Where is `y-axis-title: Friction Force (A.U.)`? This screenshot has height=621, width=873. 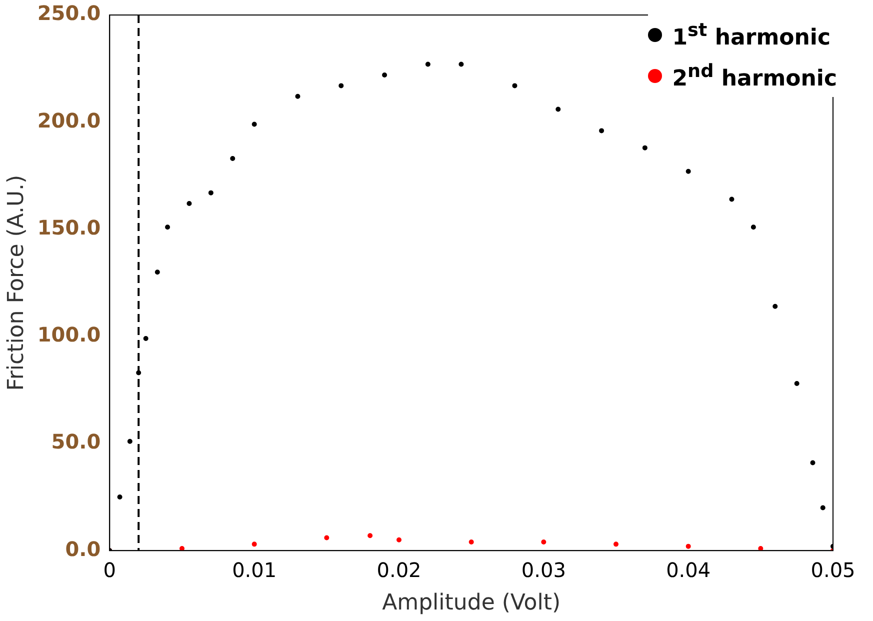 y-axis-title: Friction Force (A.U.) is located at coordinates (16, 282).